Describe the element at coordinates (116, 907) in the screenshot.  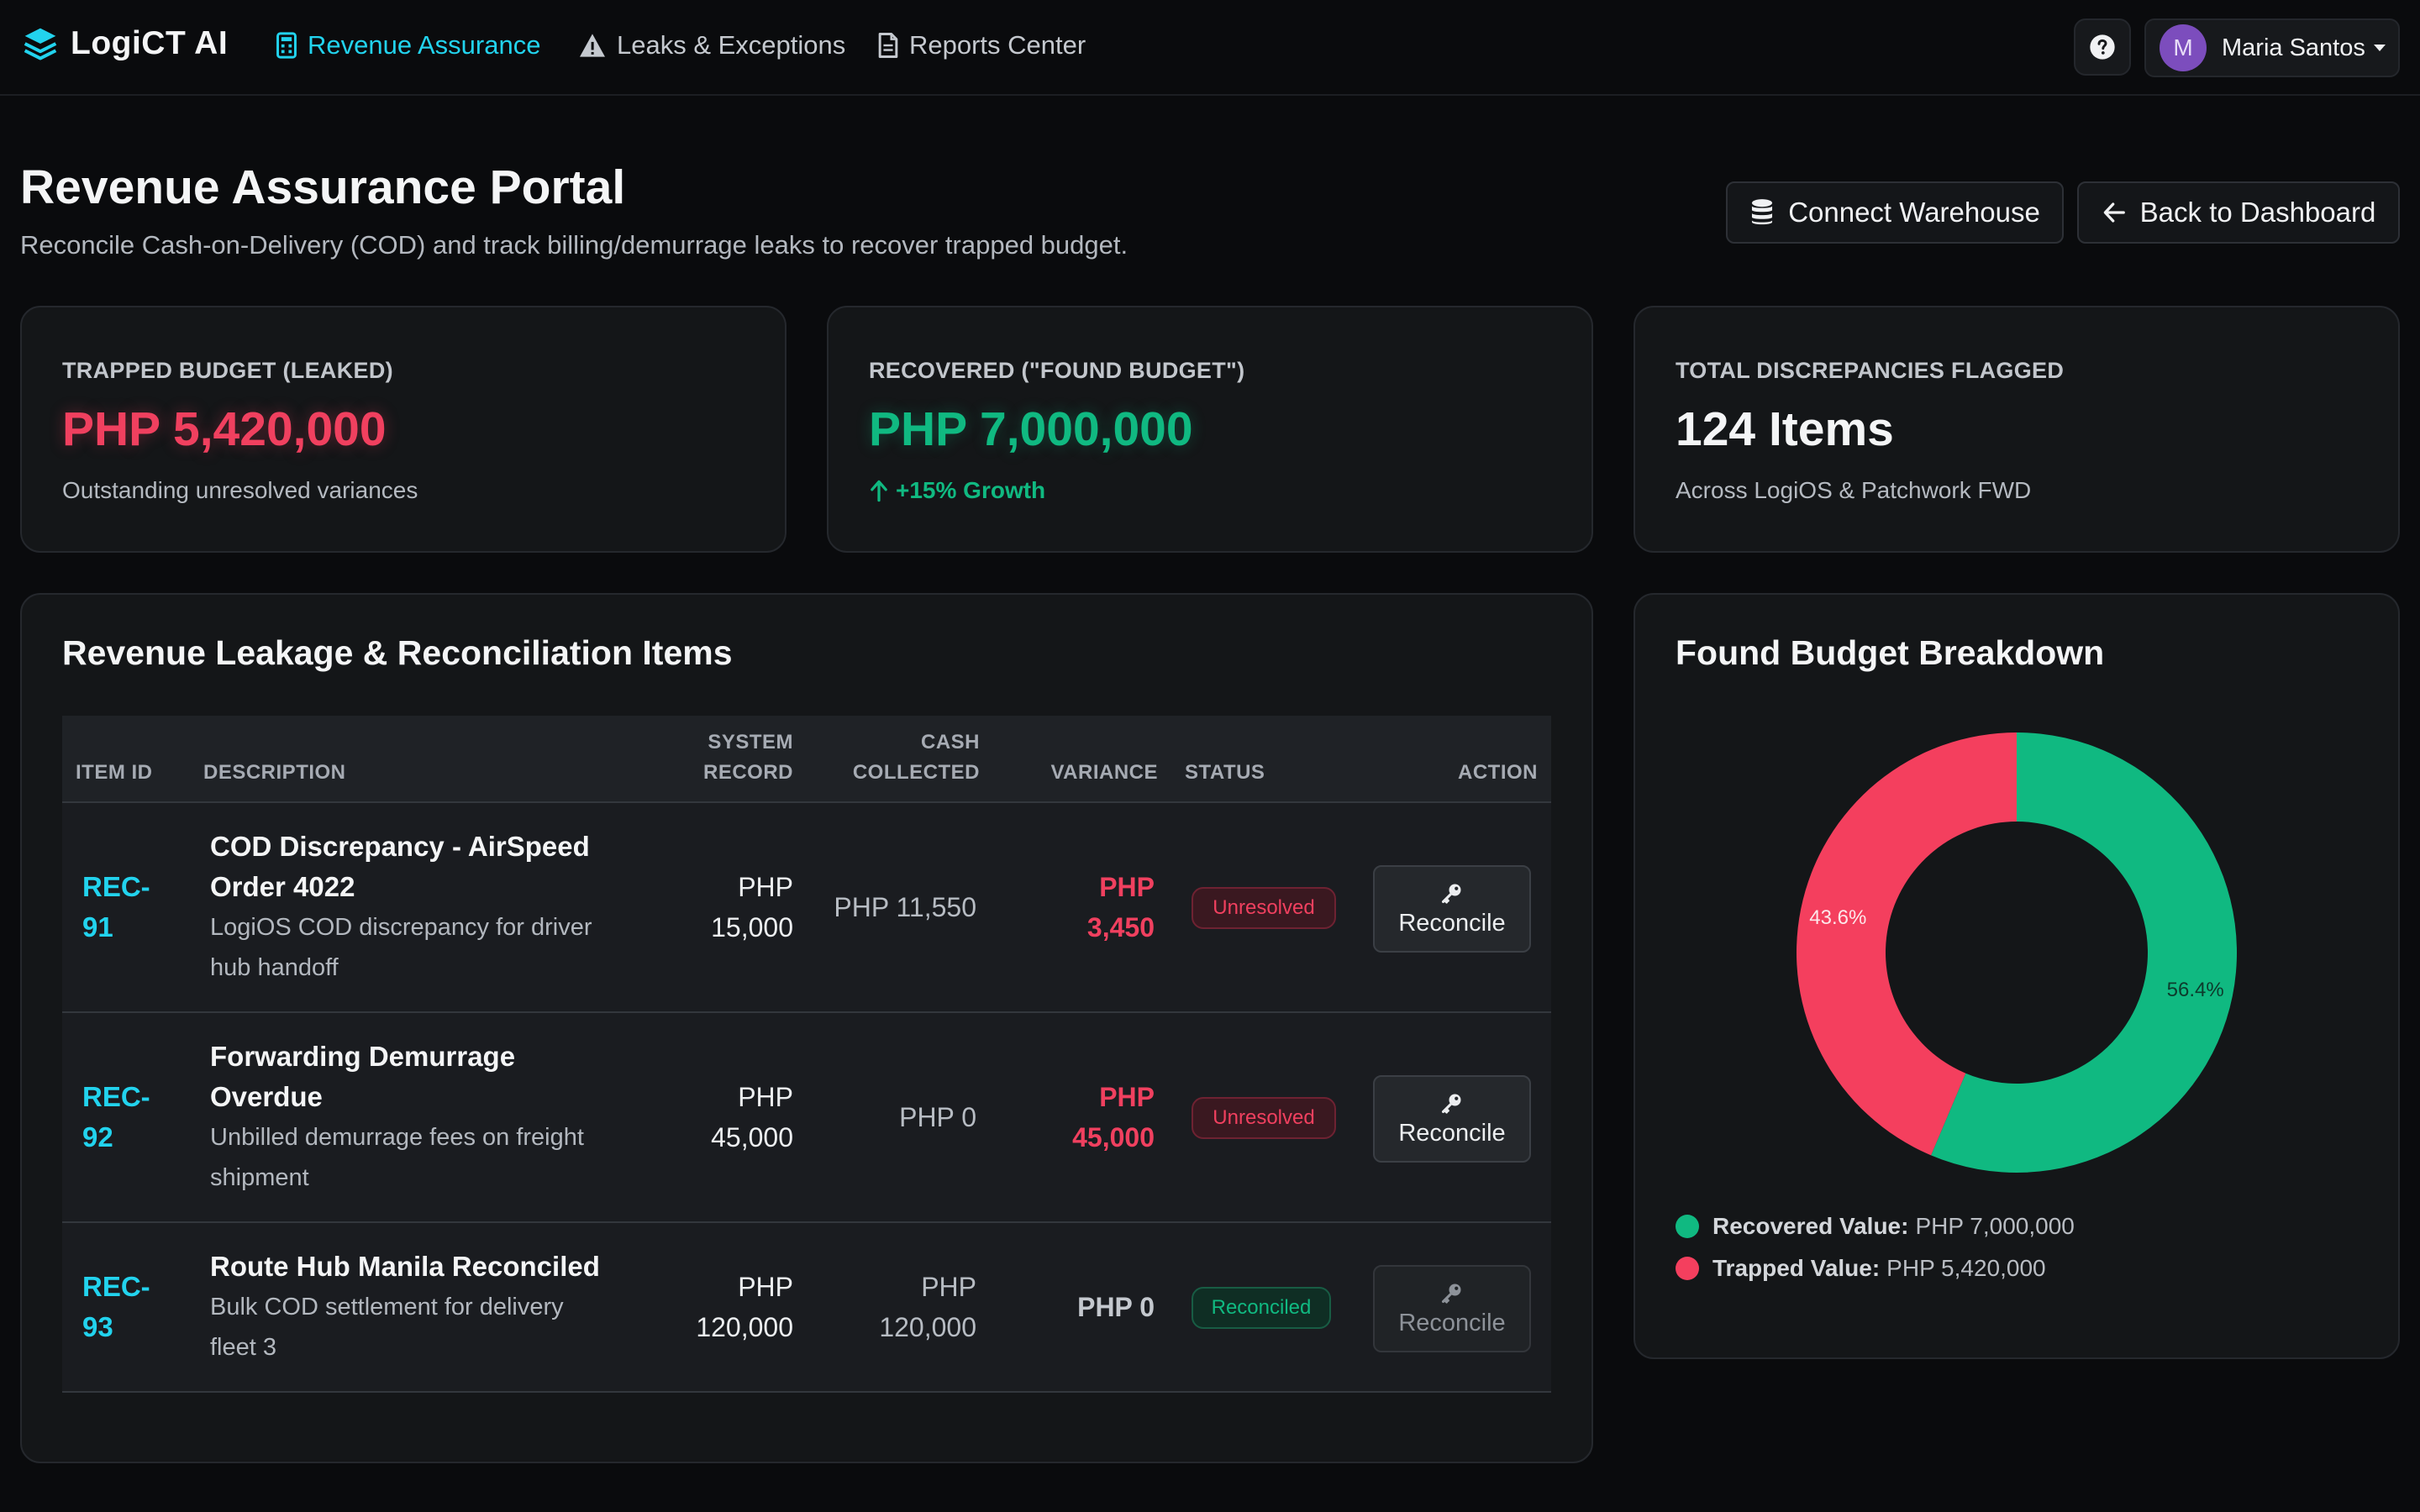
I see `item-id: REC- 91` at that location.